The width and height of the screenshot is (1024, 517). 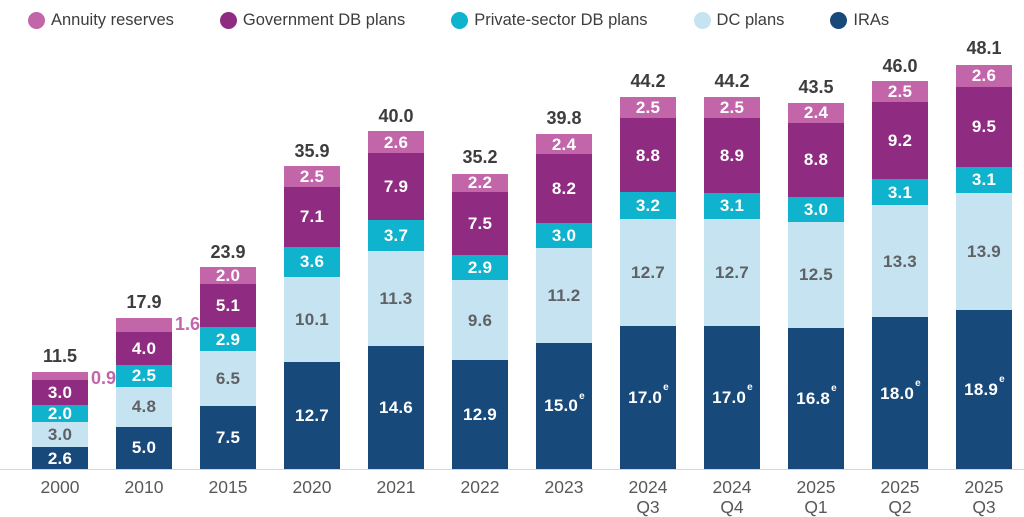 I want to click on x-axis-label: 2025 Q3, so click(x=984, y=497).